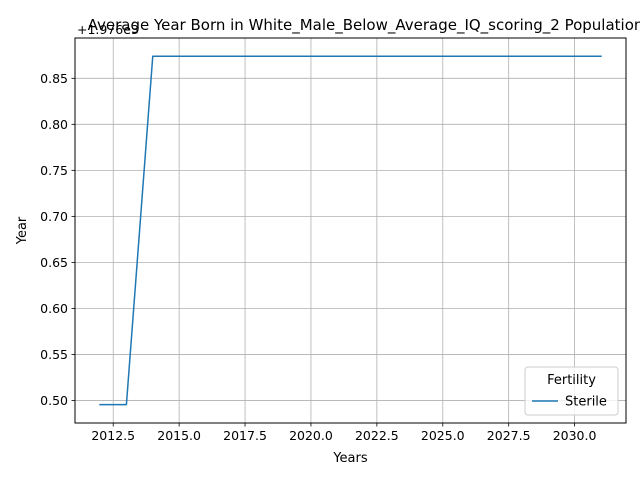  I want to click on y-axis-label: Year, so click(22, 230).